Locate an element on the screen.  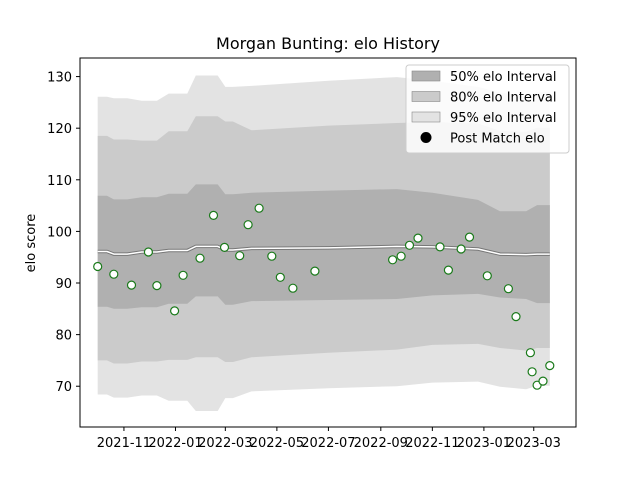
y-tick-label: 70 is located at coordinates (63, 387).